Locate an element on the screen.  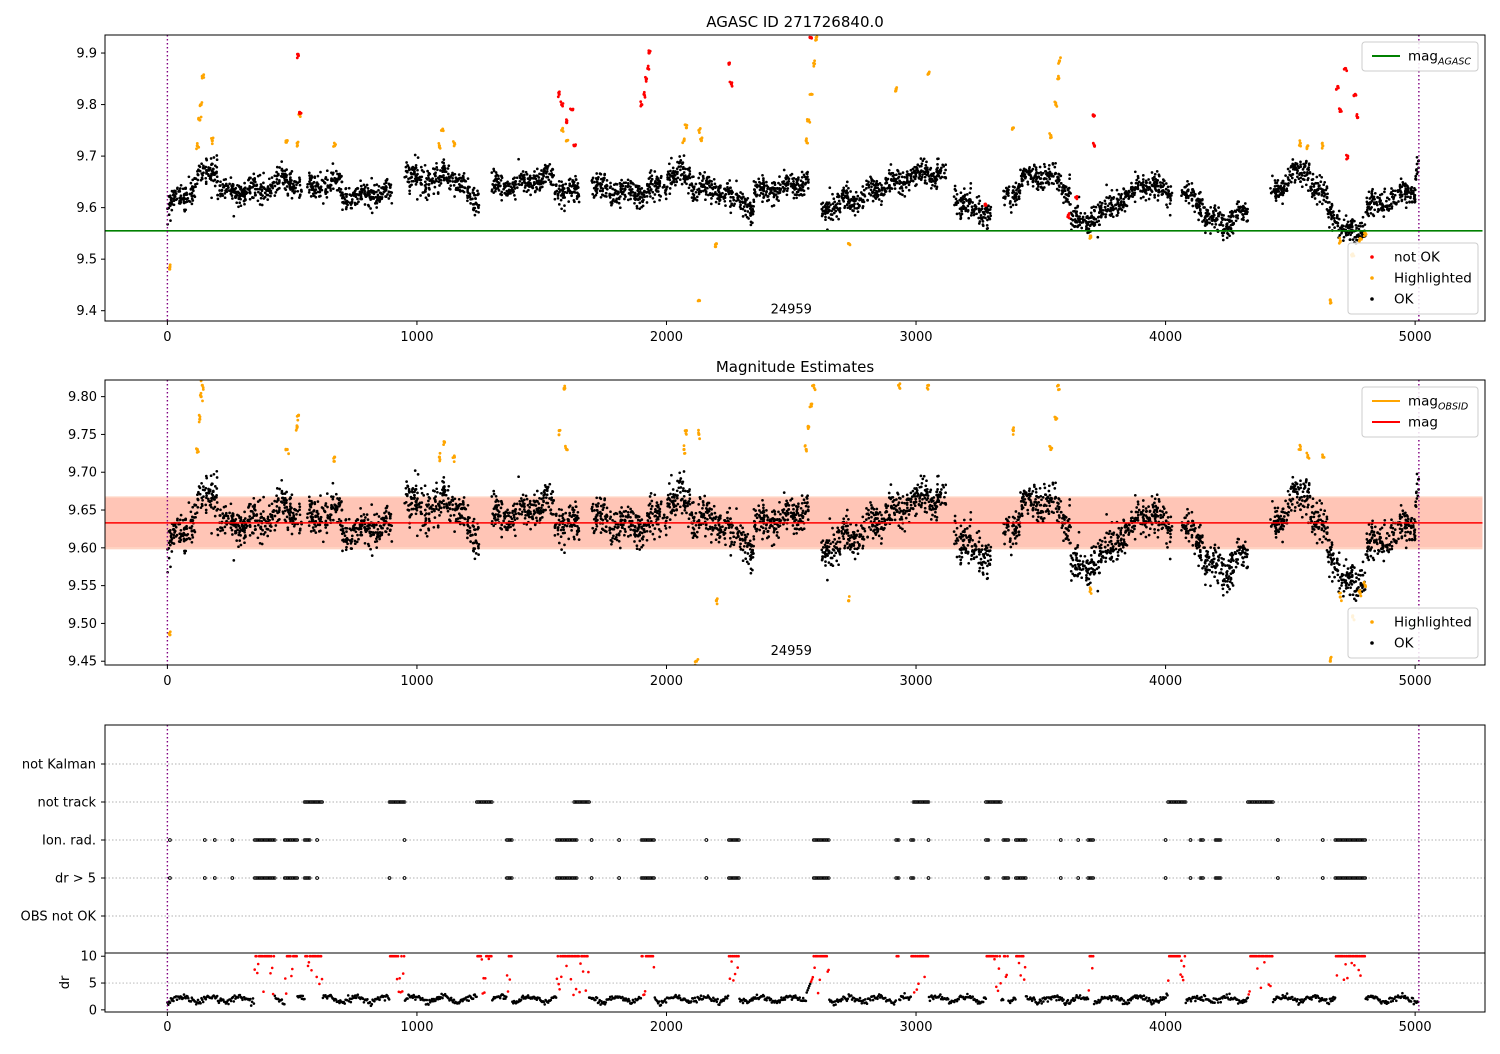
legend-label: OK is located at coordinates (1404, 300).